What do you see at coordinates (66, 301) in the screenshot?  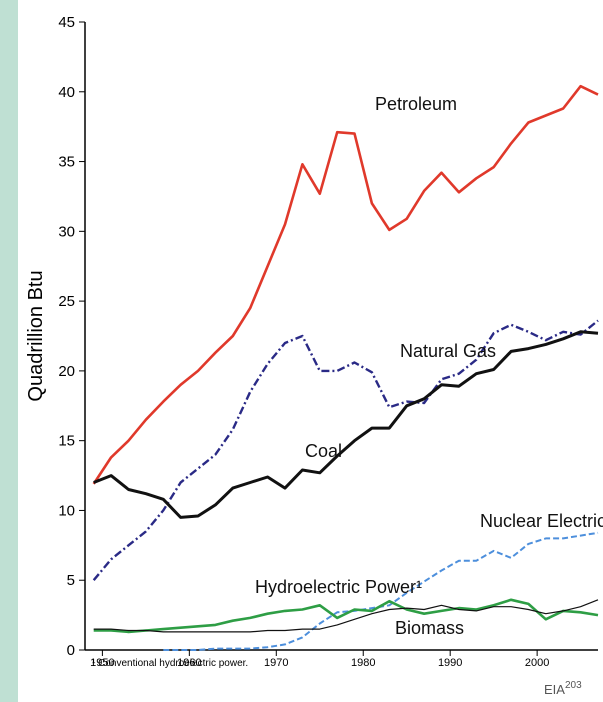 I see `y-tick-label: 25` at bounding box center [66, 301].